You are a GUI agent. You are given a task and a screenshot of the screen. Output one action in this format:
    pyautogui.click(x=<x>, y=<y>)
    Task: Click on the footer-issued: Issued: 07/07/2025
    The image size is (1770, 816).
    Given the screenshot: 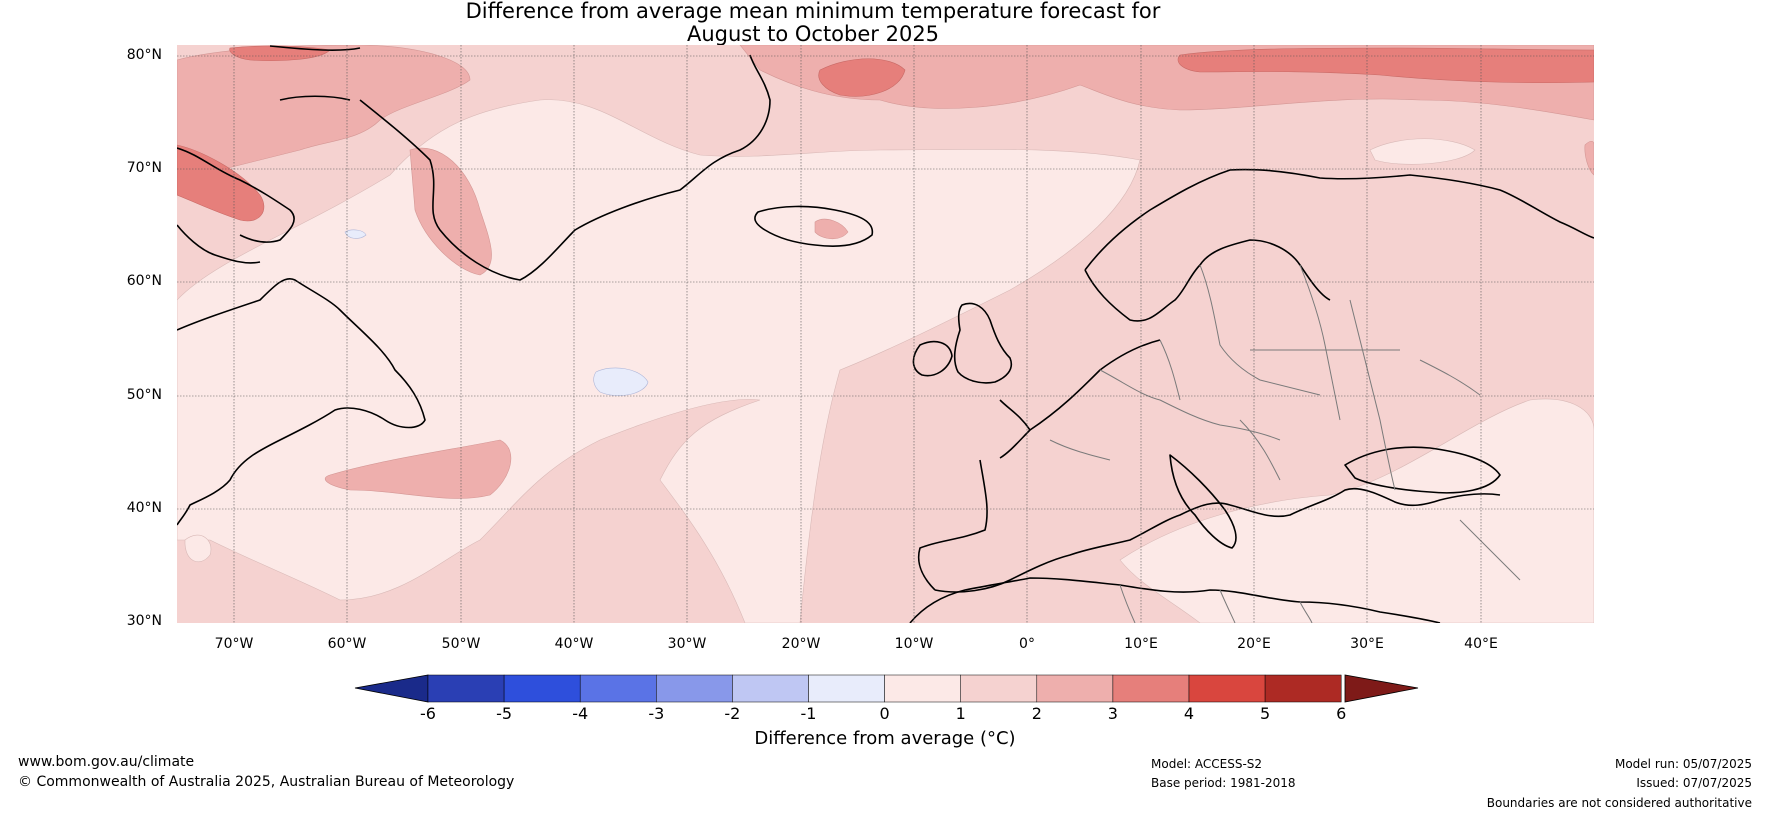 What is the action you would take?
    pyautogui.click(x=1694, y=783)
    